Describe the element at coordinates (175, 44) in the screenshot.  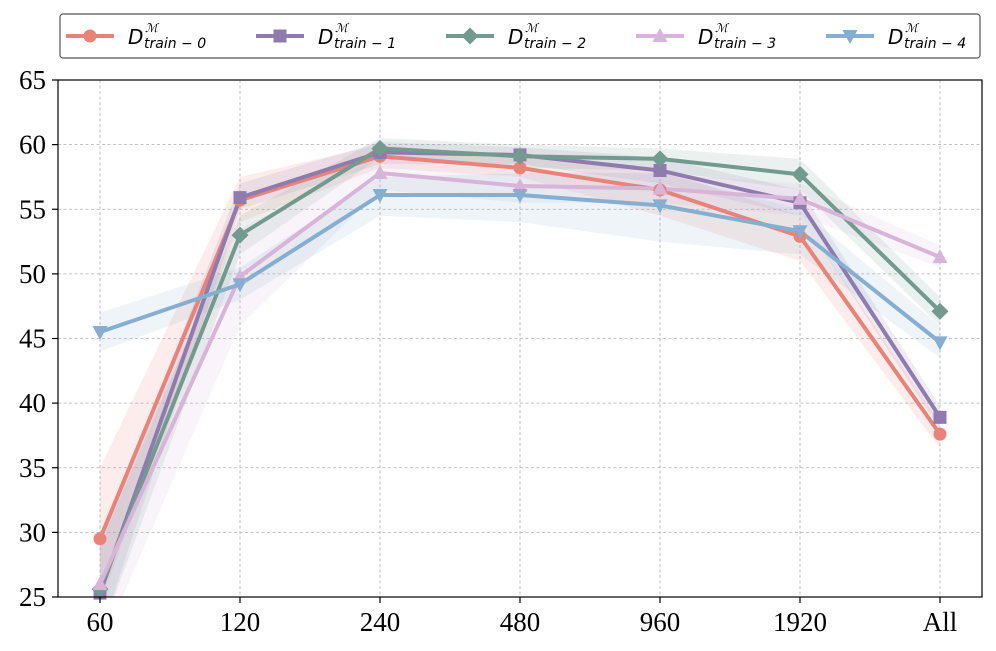
I see `legend-label-subscript: train − 0` at that location.